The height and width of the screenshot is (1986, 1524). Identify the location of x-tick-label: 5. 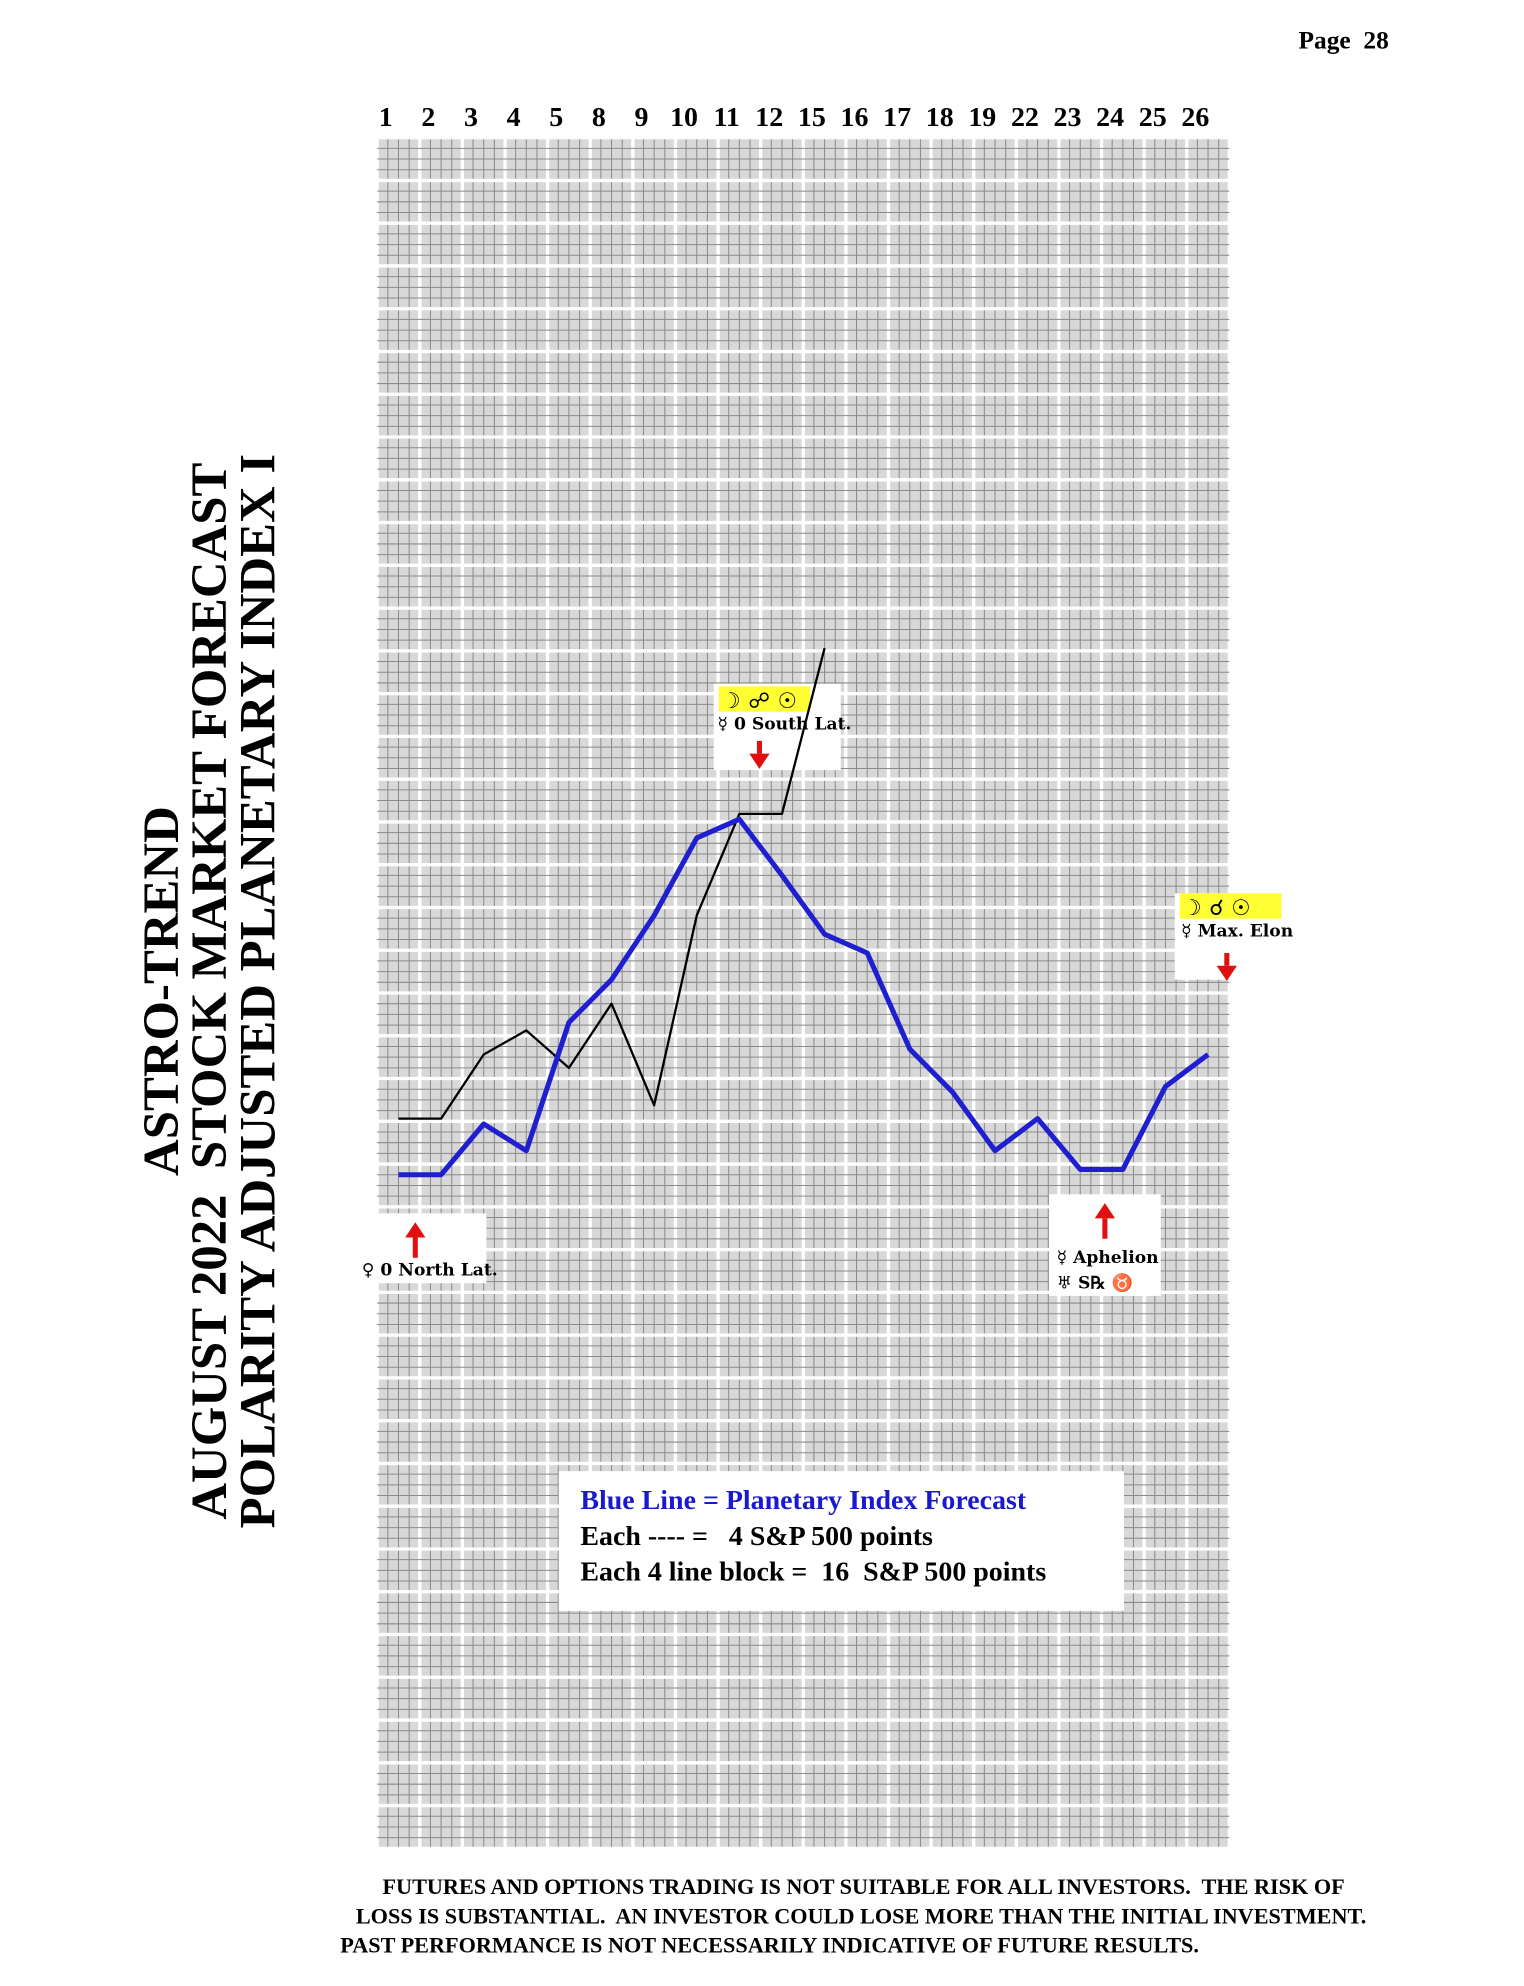
(556, 117).